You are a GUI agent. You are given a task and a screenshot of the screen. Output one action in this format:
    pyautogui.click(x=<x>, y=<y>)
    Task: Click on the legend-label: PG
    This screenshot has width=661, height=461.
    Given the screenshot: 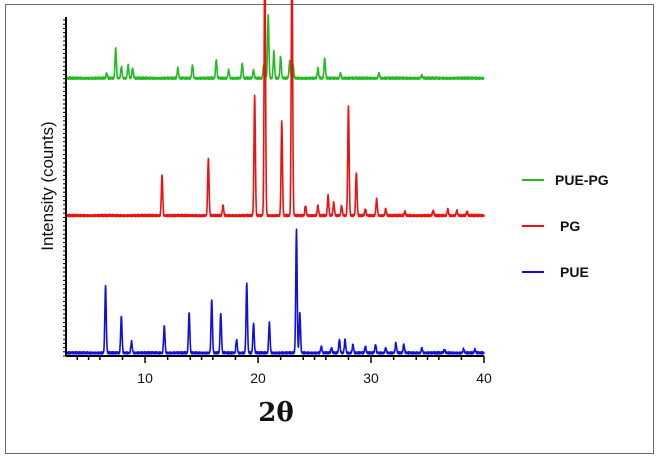 What is the action you would take?
    pyautogui.click(x=570, y=226)
    